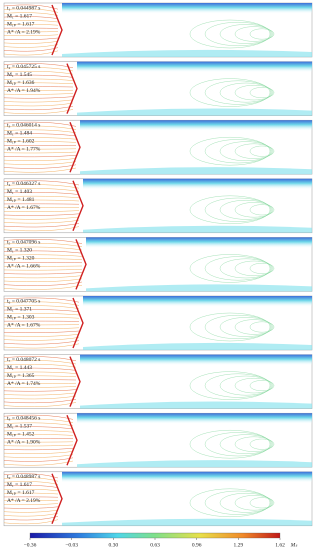 The width and height of the screenshot is (320, 550). Describe the element at coordinates (280, 545) in the screenshot. I see `colorbar-tick-label: 1.62` at that location.